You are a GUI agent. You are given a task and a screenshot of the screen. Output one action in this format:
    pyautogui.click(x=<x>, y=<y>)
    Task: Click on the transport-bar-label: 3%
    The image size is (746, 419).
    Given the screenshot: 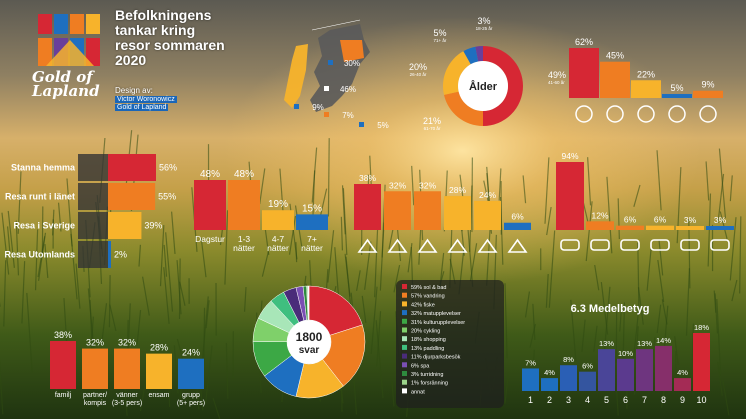 What is the action you would take?
    pyautogui.click(x=690, y=220)
    